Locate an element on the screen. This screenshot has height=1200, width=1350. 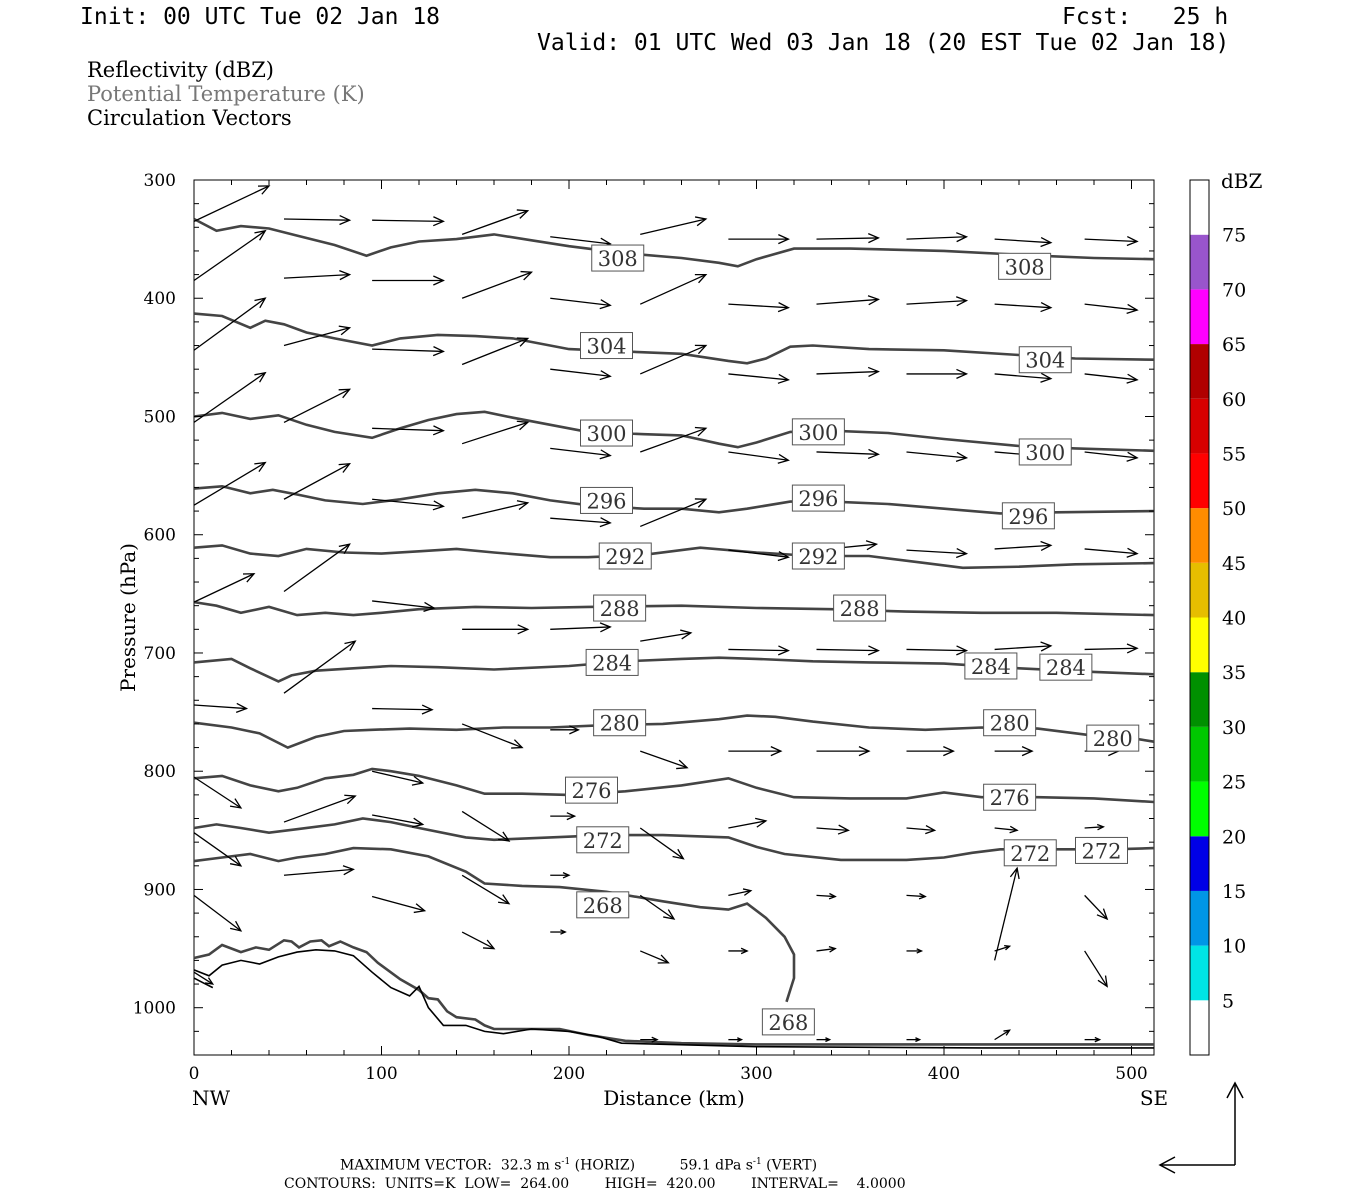
y-tick-label: 600 is located at coordinates (160, 536).